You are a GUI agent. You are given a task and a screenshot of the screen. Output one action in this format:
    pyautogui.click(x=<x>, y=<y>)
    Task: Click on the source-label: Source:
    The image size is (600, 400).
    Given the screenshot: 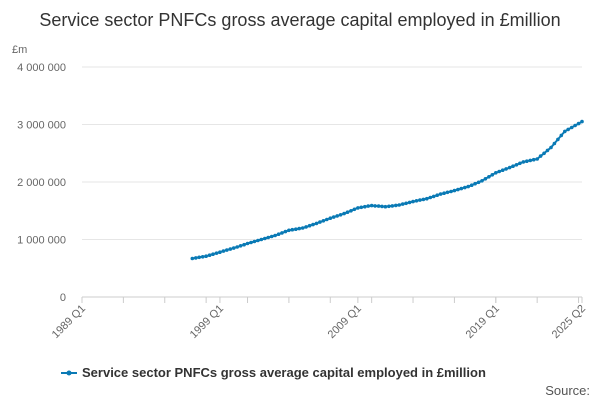 What is the action you would take?
    pyautogui.click(x=567, y=390)
    